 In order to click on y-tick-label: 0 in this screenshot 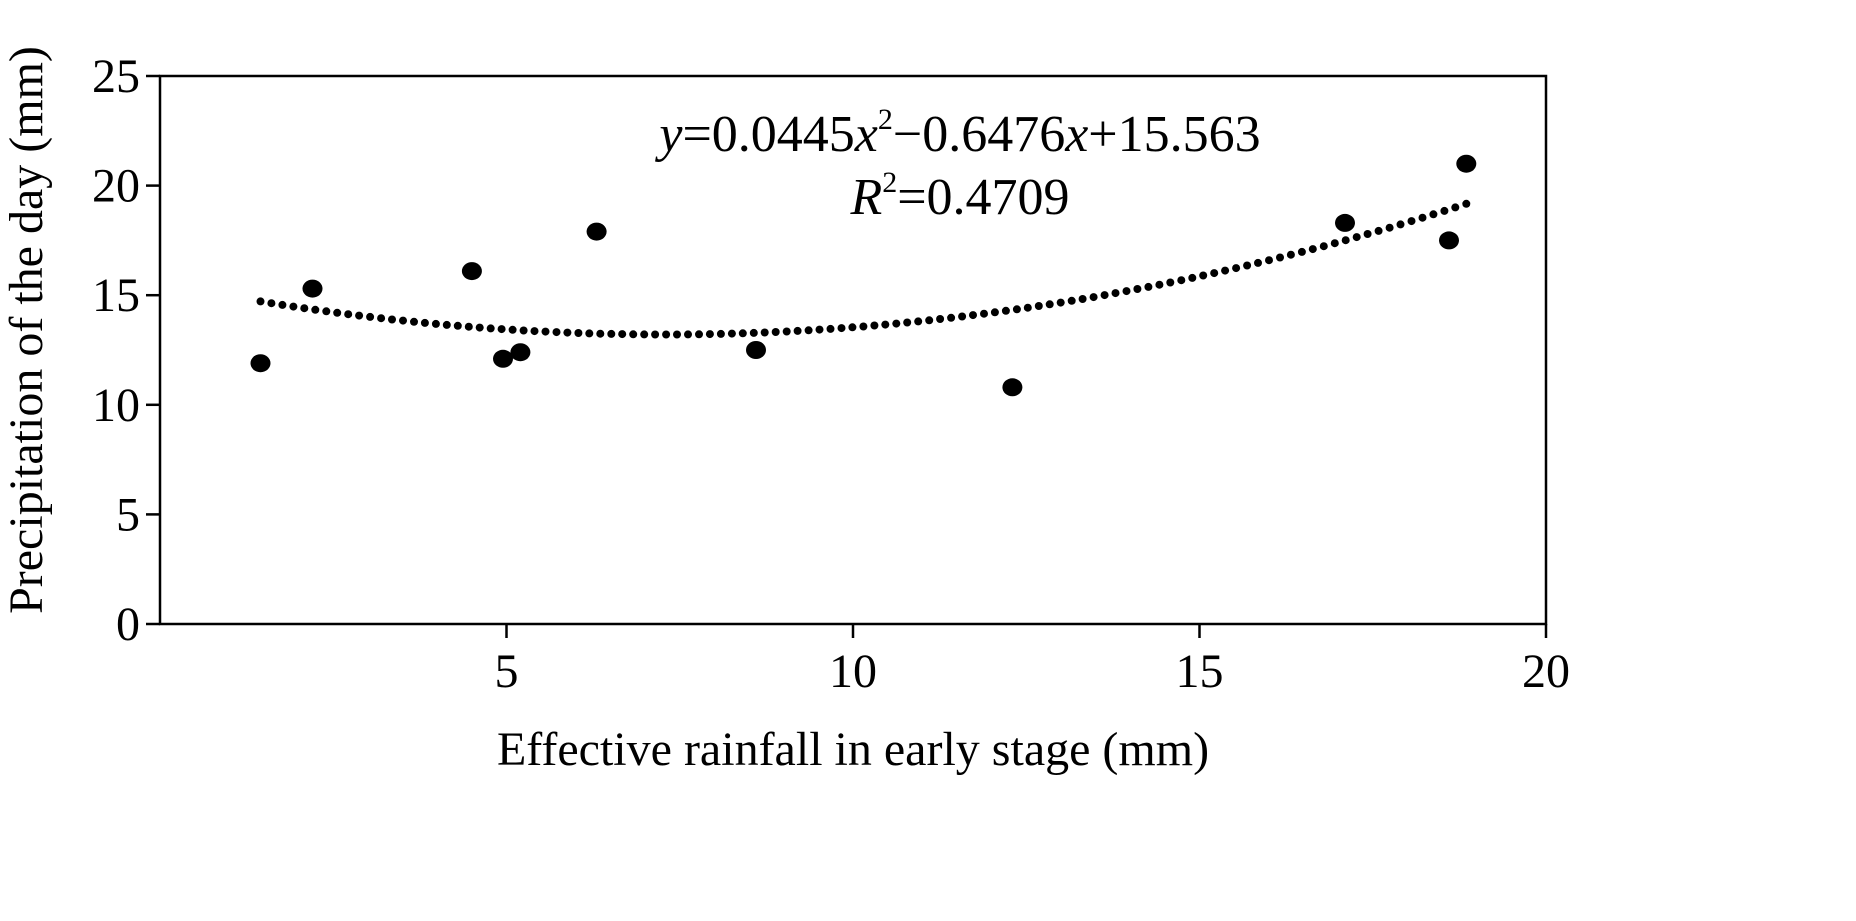, I will do `click(128, 624)`.